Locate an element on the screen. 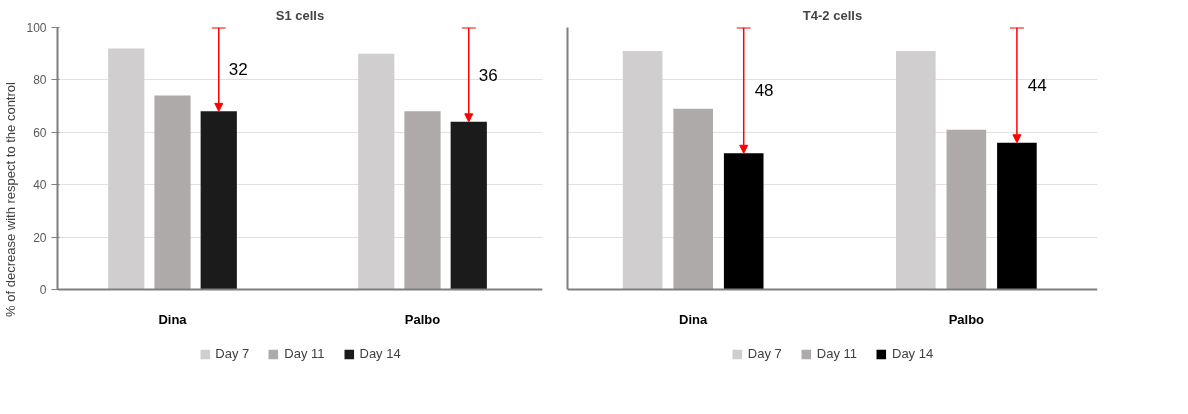 Image resolution: width=1188 pixels, height=414 pixels. y-tick-label: 20 is located at coordinates (40, 237).